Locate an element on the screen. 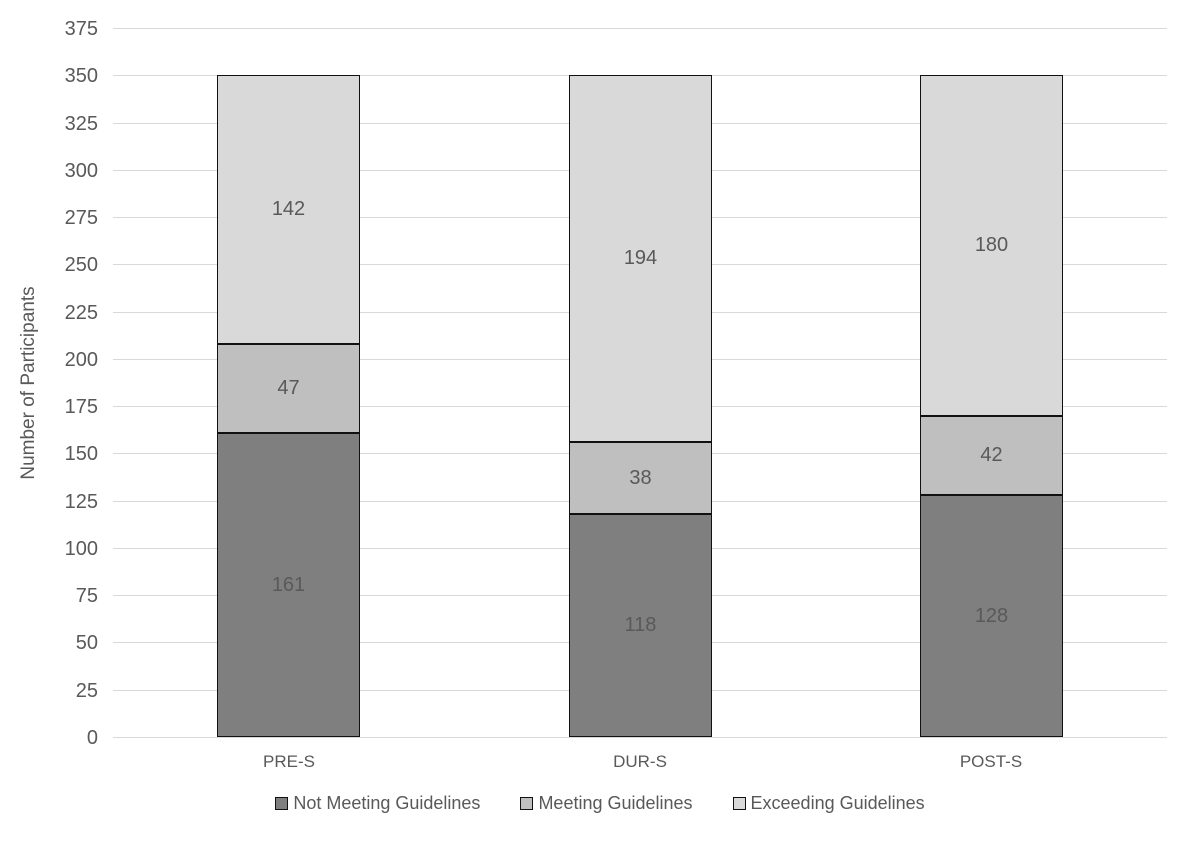 This screenshot has height=851, width=1200. y-tick-label: 75 is located at coordinates (86, 596).